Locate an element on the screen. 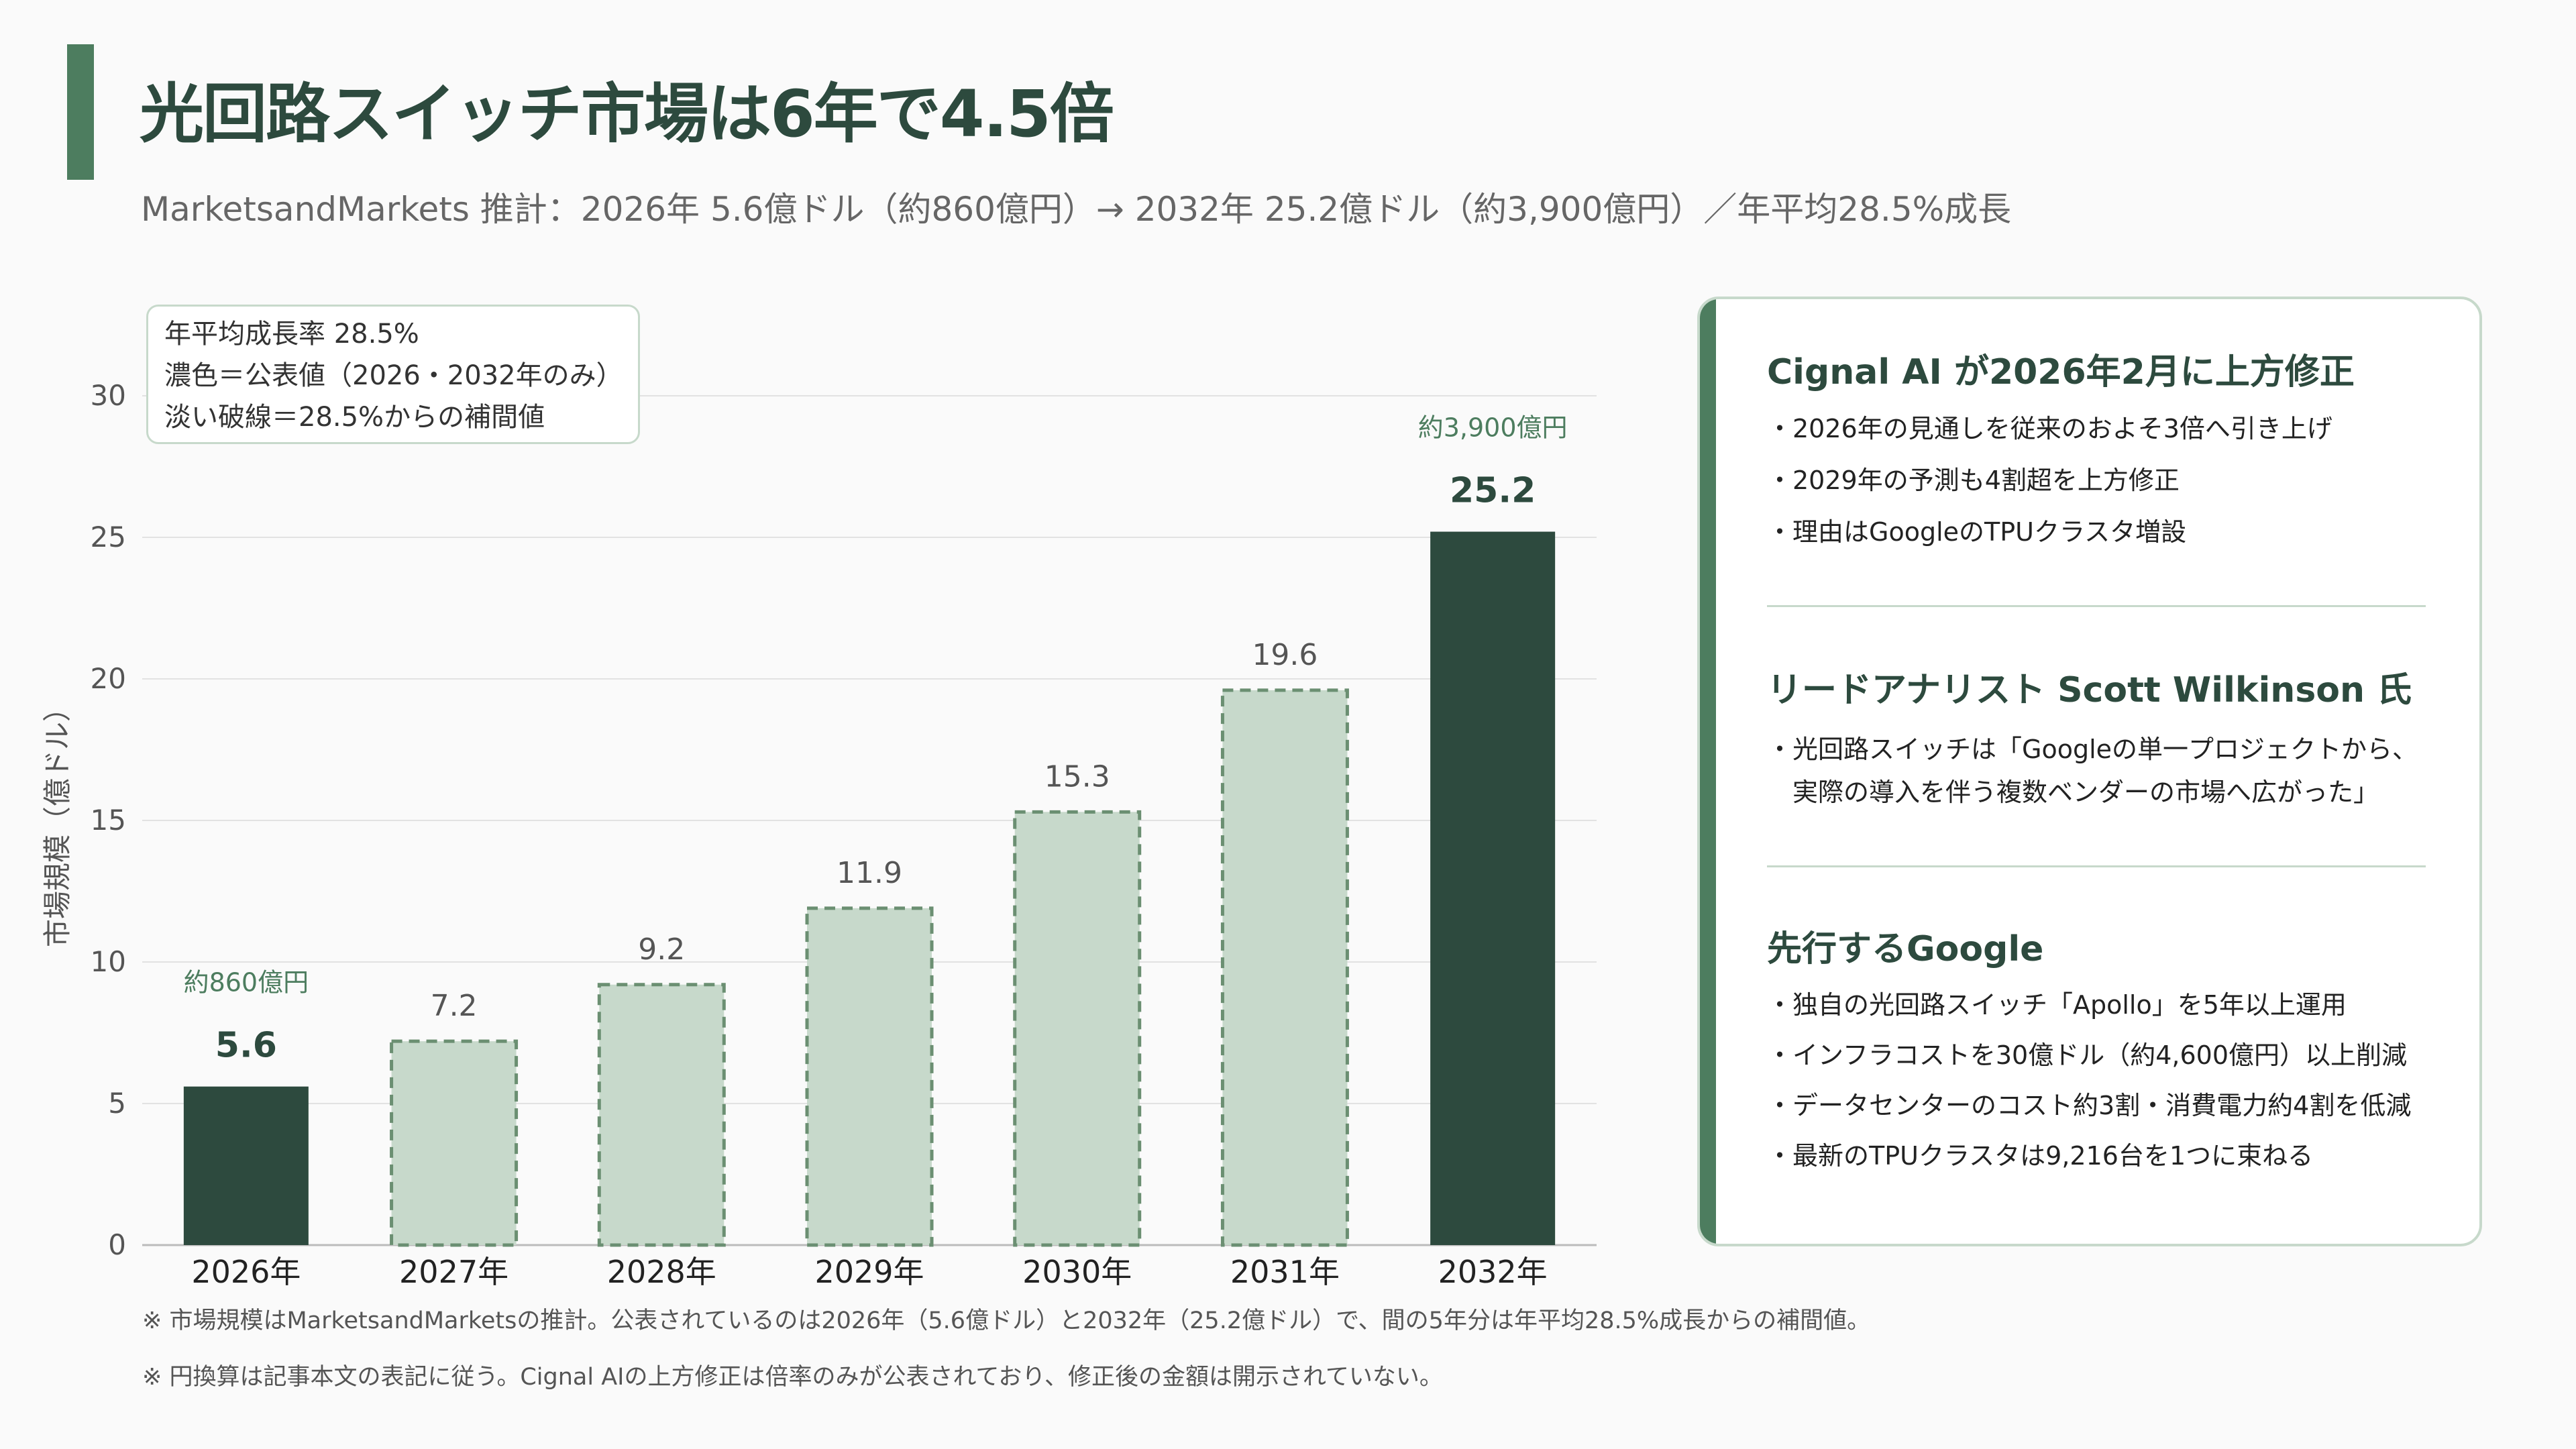 Image resolution: width=2576 pixels, height=1449 pixels. x-tick-label: 2031年 is located at coordinates (1285, 1272).